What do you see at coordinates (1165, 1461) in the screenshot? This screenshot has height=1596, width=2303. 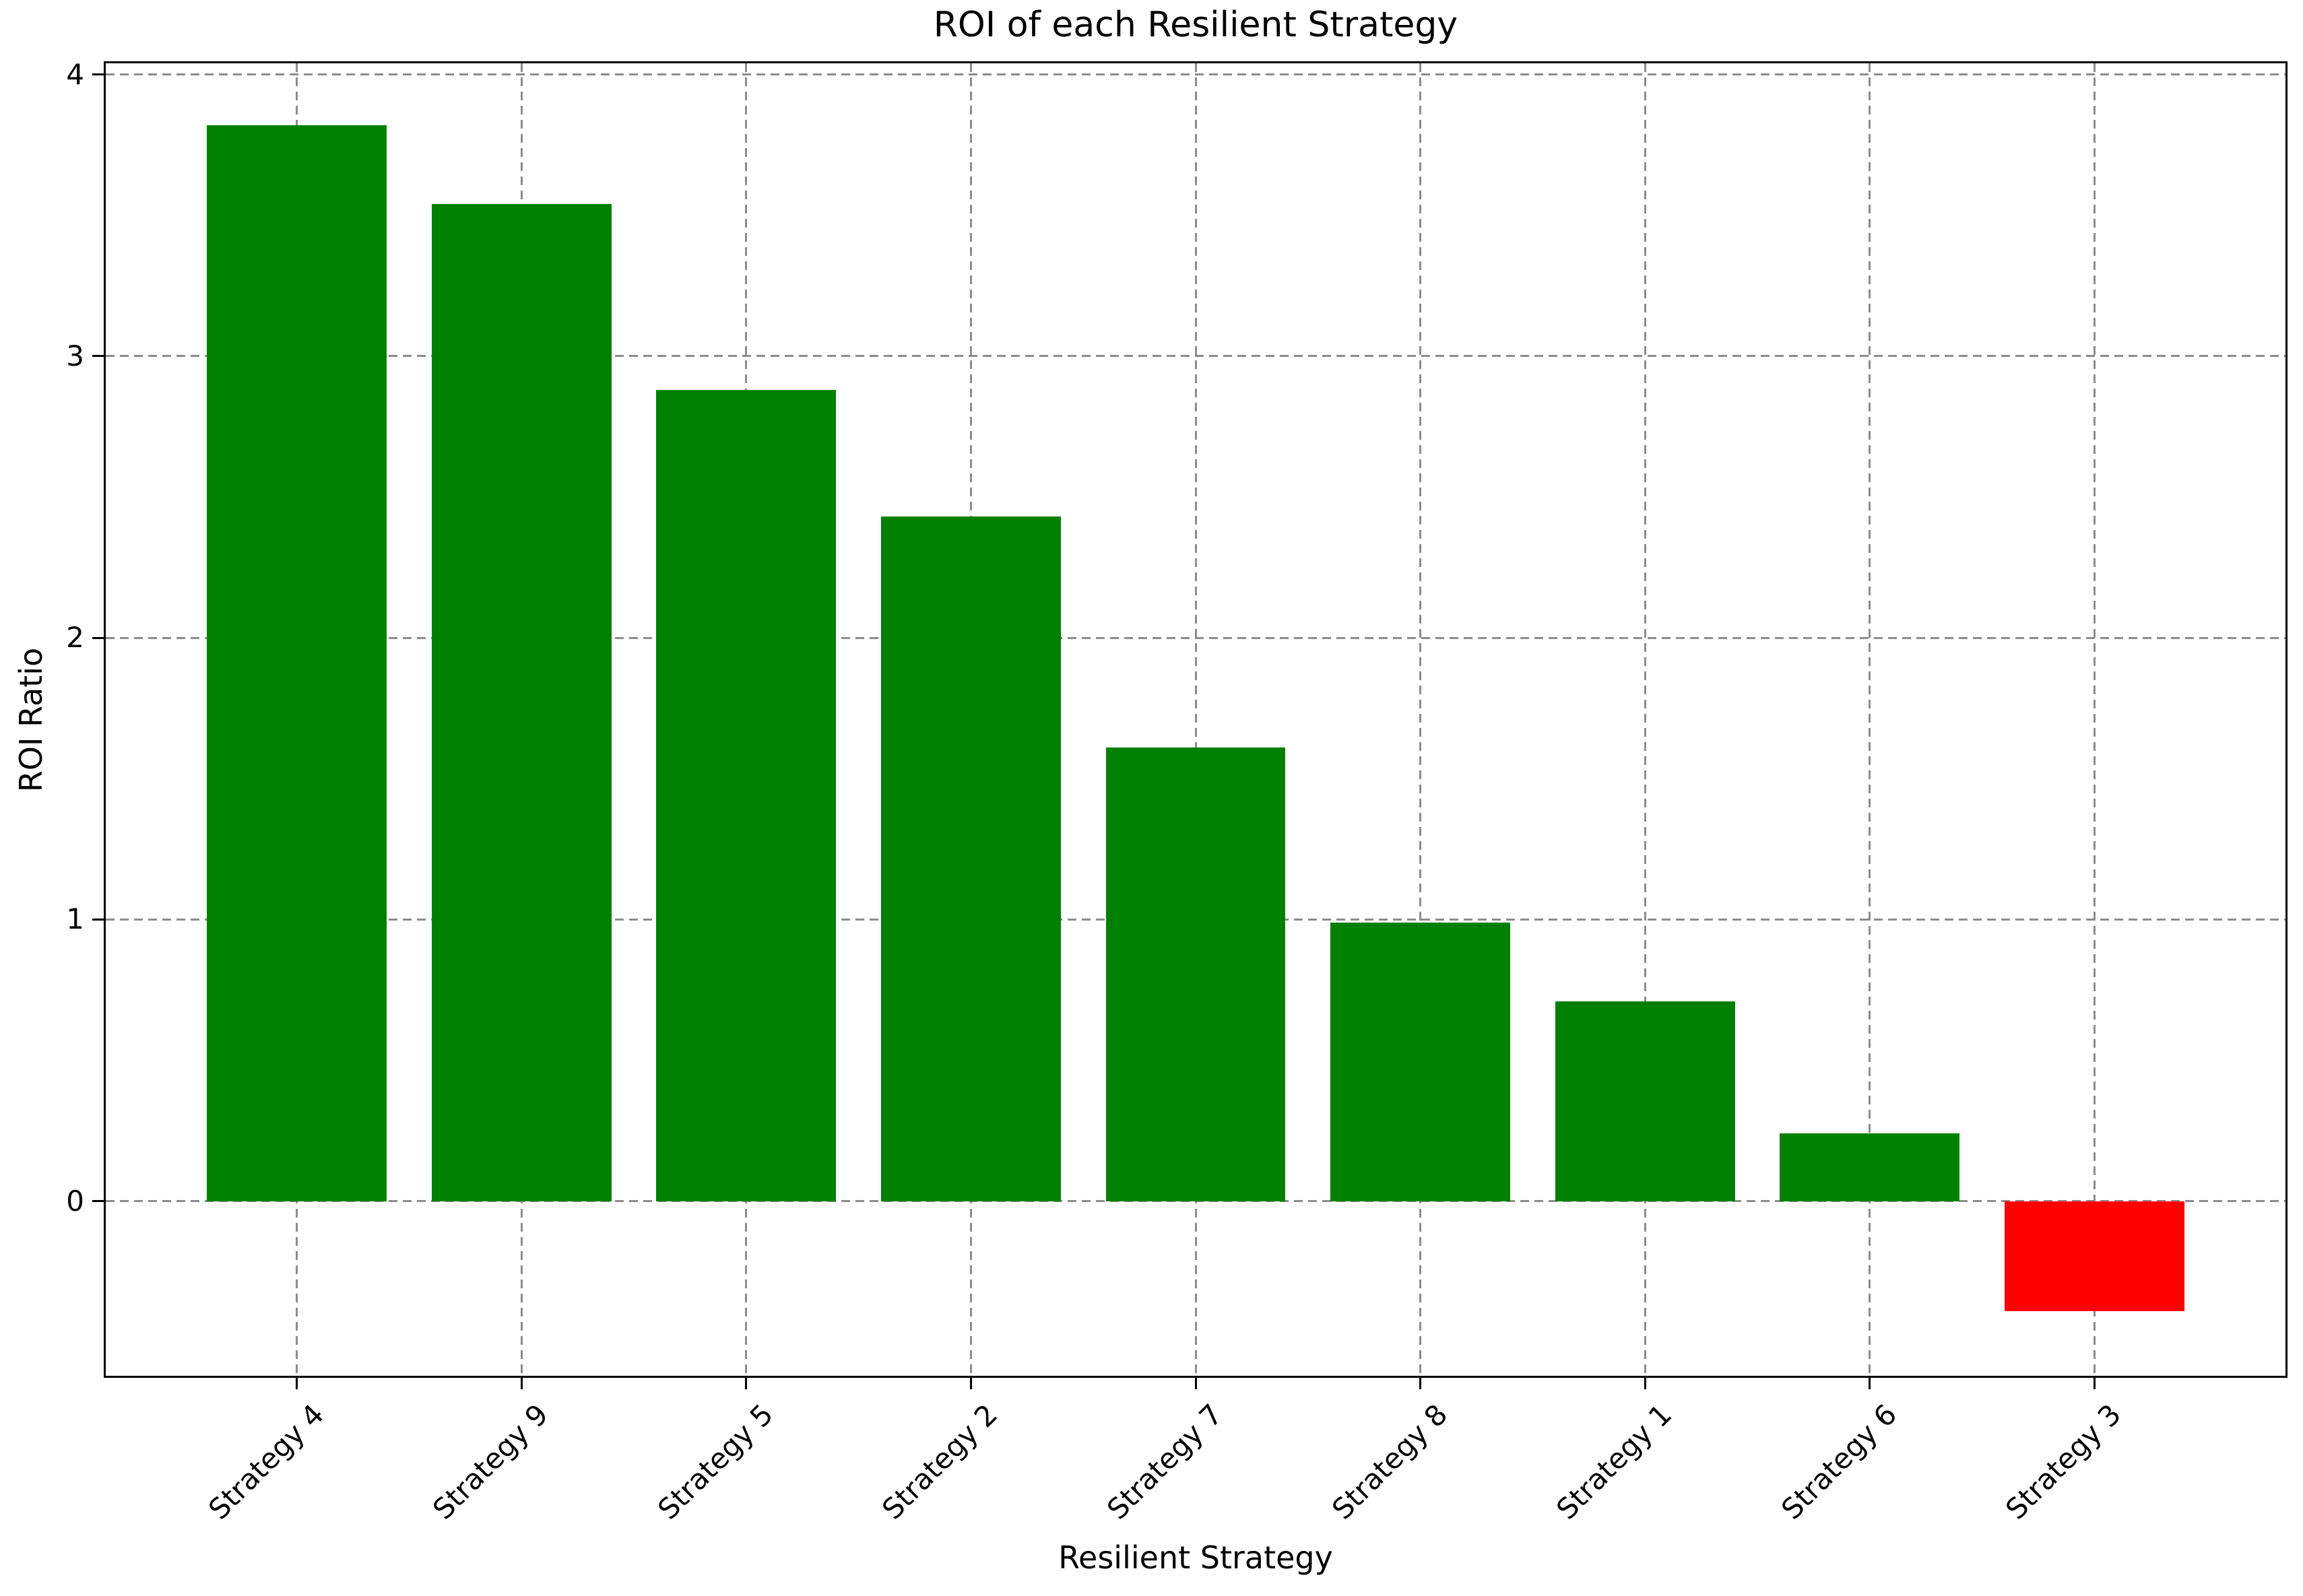 I see `x-tick-label: Strategy 7` at bounding box center [1165, 1461].